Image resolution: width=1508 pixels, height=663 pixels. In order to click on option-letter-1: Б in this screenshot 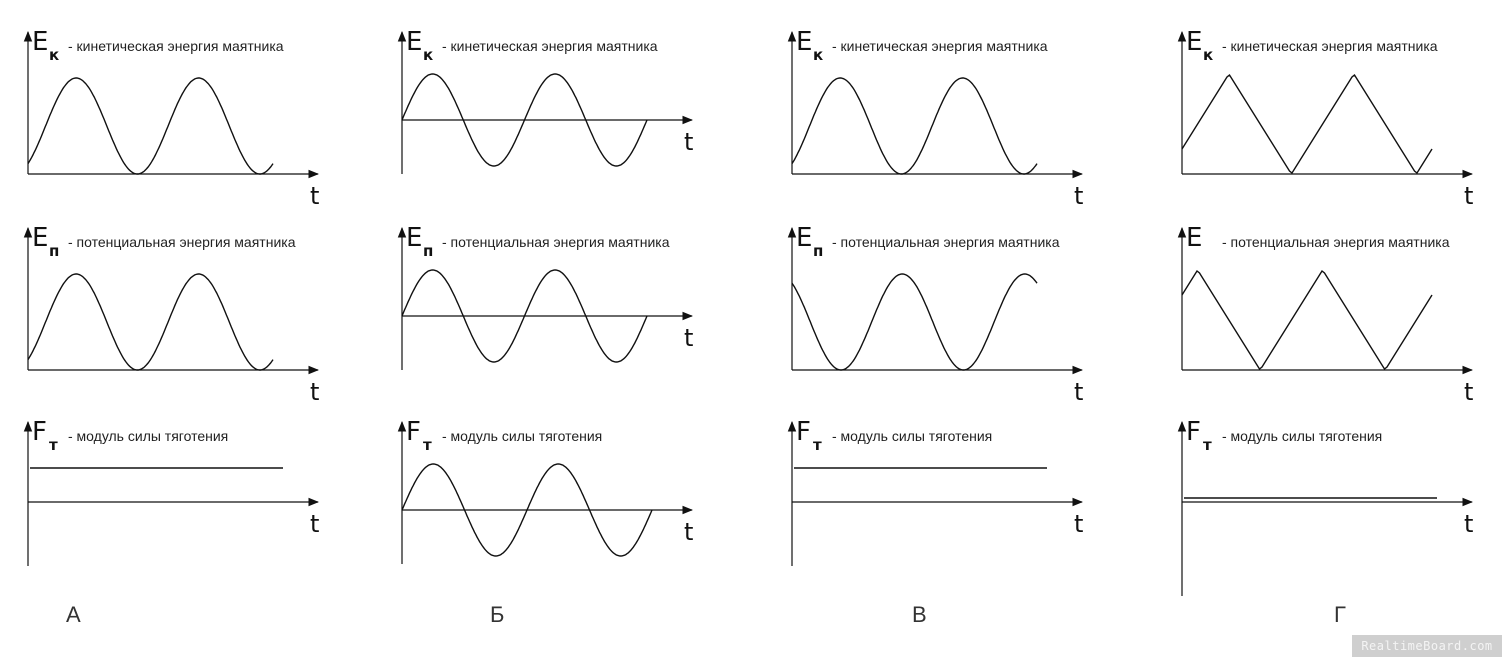, I will do `click(497, 614)`.